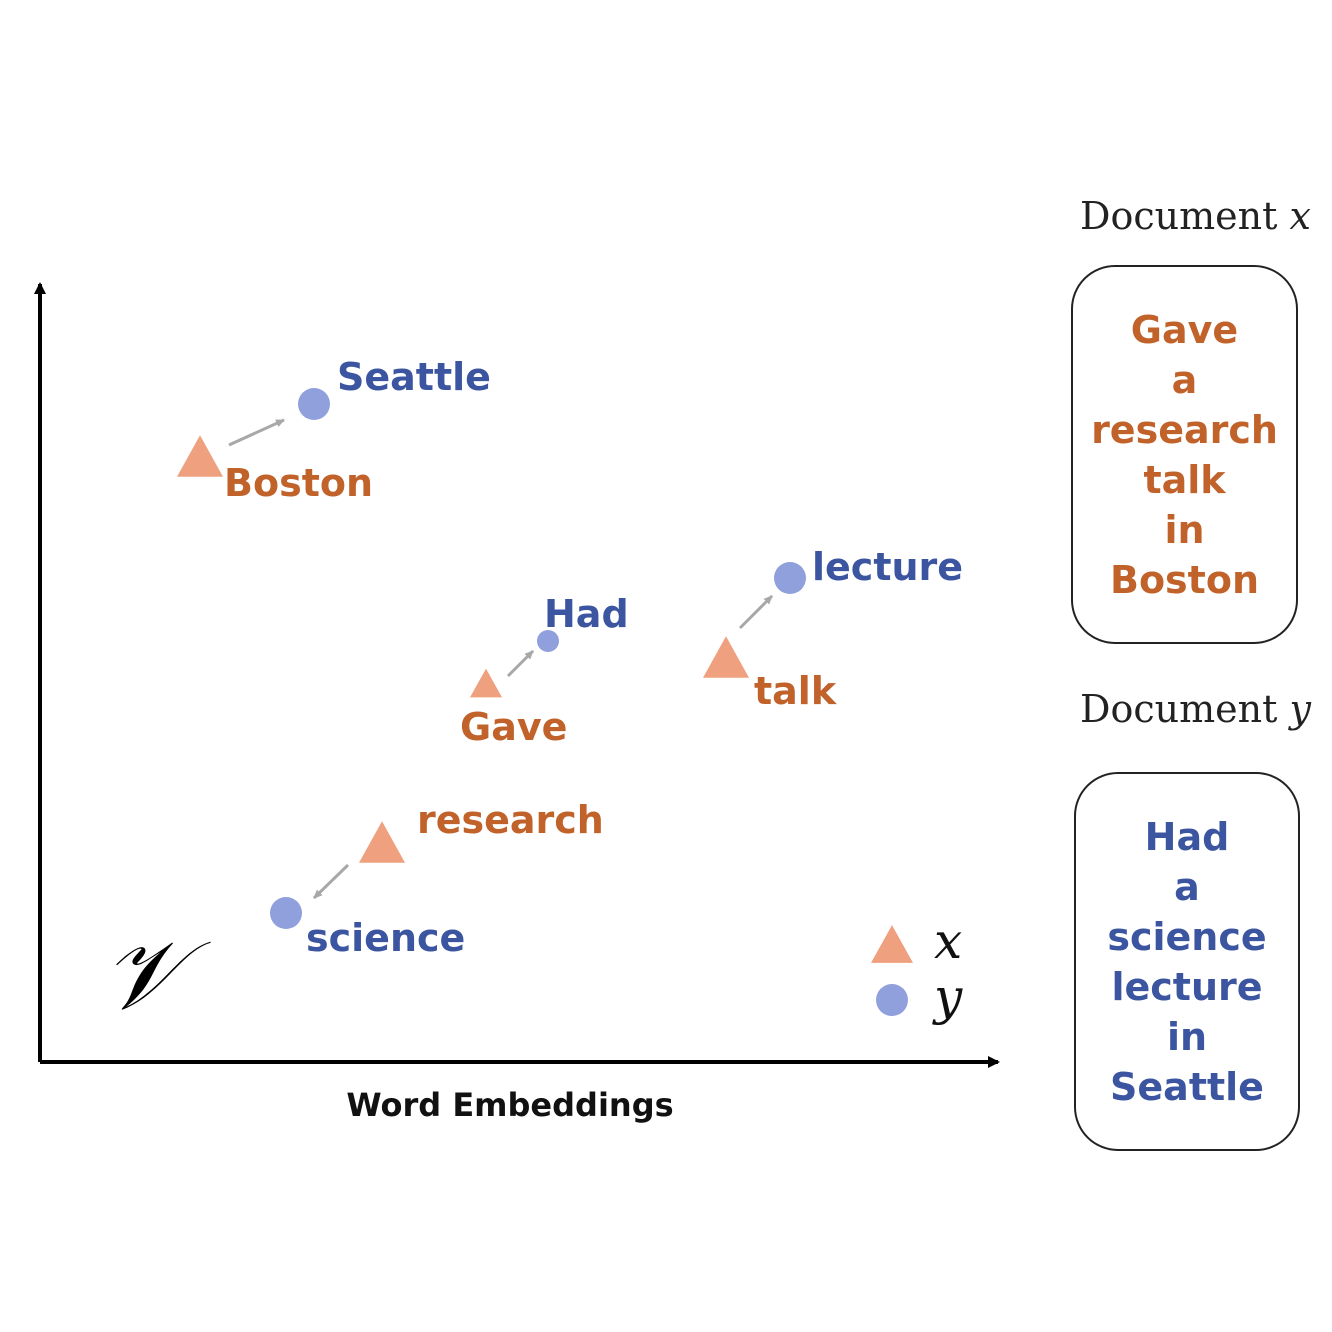  Describe the element at coordinates (1195, 709) in the screenshot. I see `document-y-title: Document y` at that location.